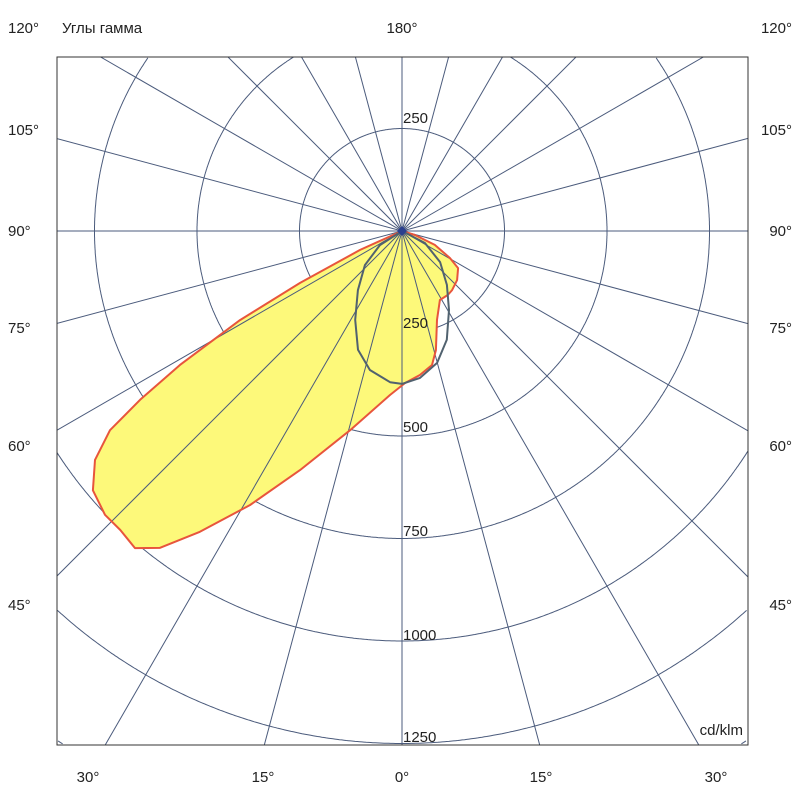 The width and height of the screenshot is (800, 800). What do you see at coordinates (19, 446) in the screenshot?
I see `left-label-60: 60°` at bounding box center [19, 446].